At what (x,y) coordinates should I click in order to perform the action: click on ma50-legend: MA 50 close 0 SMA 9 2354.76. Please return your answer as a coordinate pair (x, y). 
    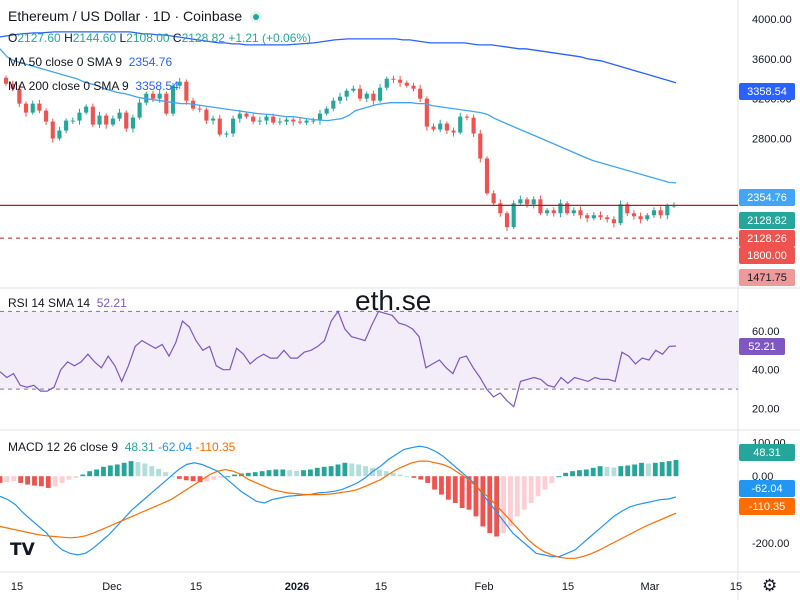
    Looking at the image, I should click on (90, 62).